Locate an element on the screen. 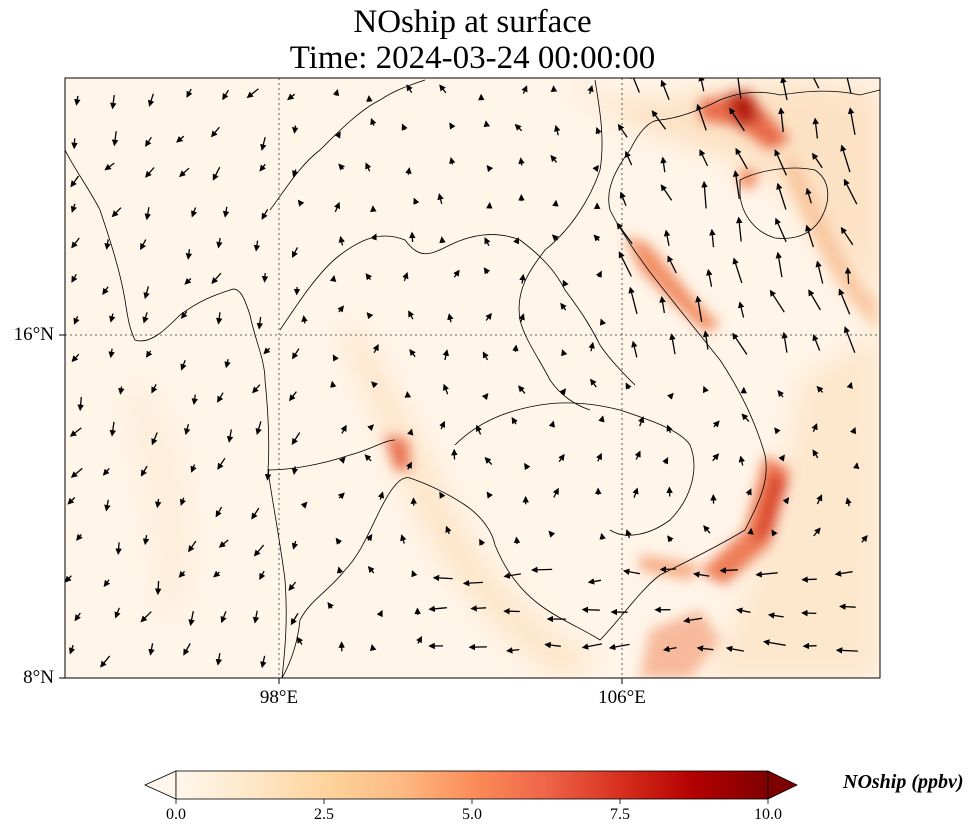 Image resolution: width=977 pixels, height=836 pixels. title-line-1: NOship at surface is located at coordinates (472, 22).